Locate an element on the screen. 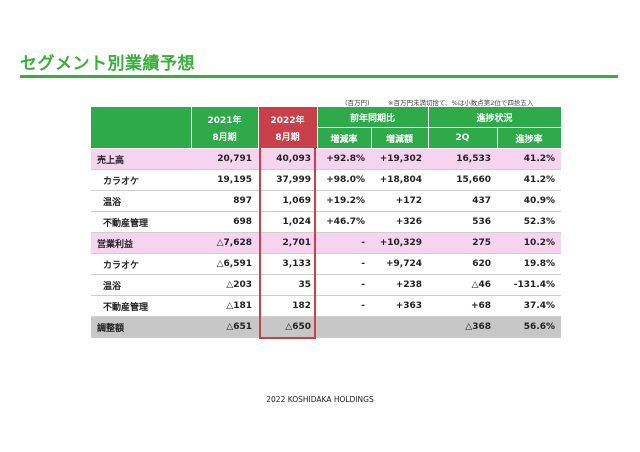  cell-progress: 40.9% is located at coordinates (529, 201).